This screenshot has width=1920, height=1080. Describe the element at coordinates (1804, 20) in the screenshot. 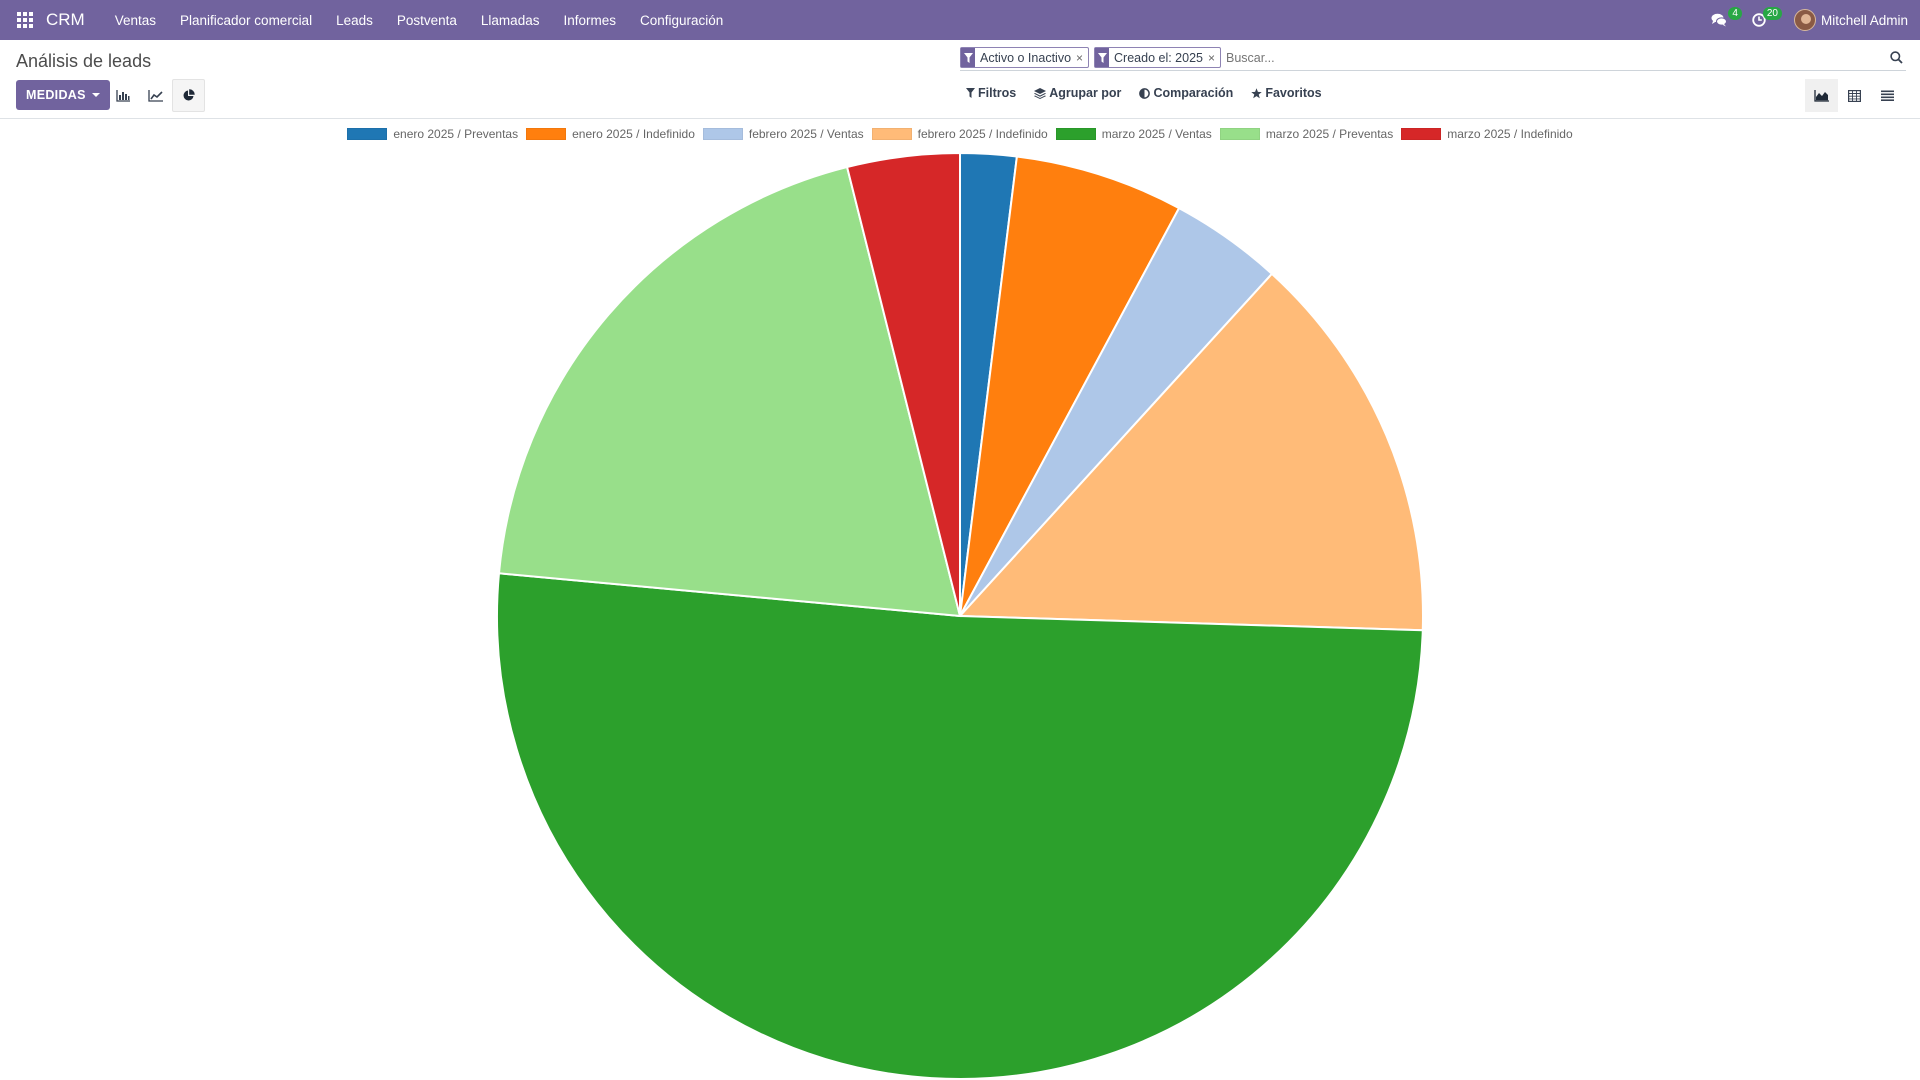

I see `avatar` at that location.